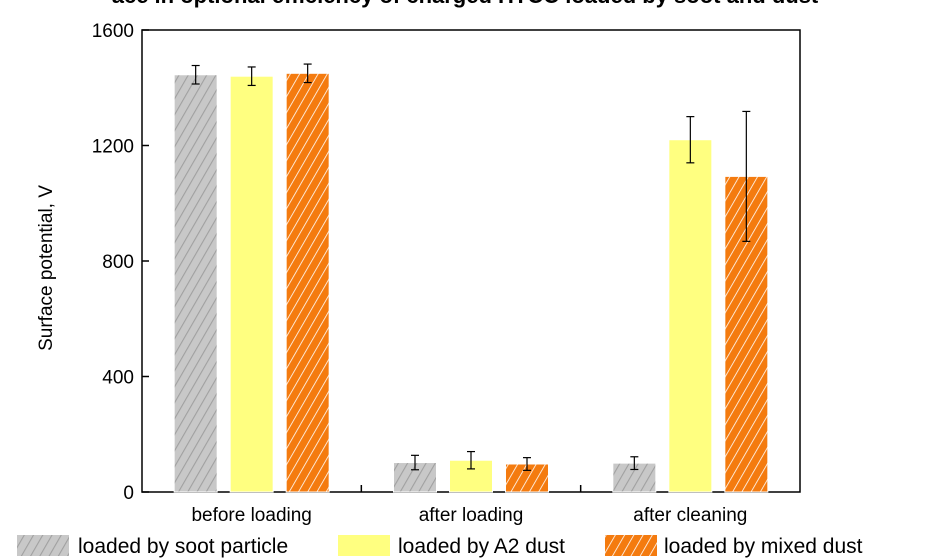 The width and height of the screenshot is (931, 559). Describe the element at coordinates (118, 378) in the screenshot. I see `y-tick-label: 400` at that location.